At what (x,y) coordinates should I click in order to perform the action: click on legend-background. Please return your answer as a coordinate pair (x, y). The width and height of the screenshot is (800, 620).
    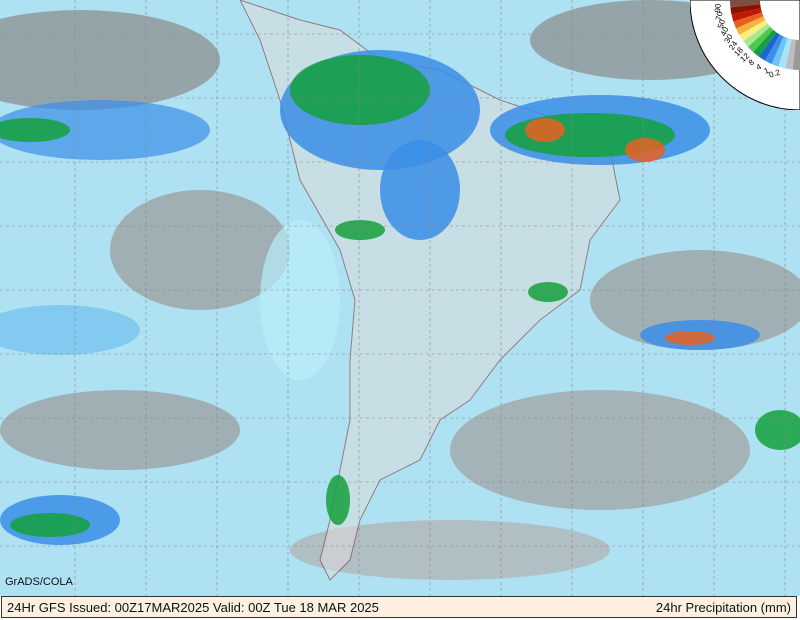
    Looking at the image, I should click on (745, 55).